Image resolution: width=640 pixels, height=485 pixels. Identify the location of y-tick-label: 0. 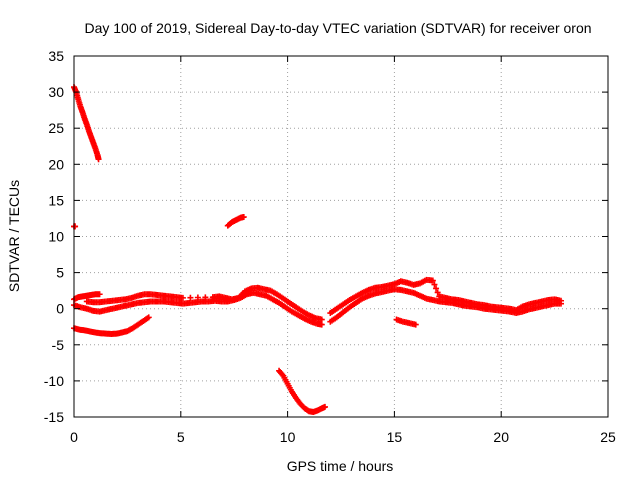
(60, 309).